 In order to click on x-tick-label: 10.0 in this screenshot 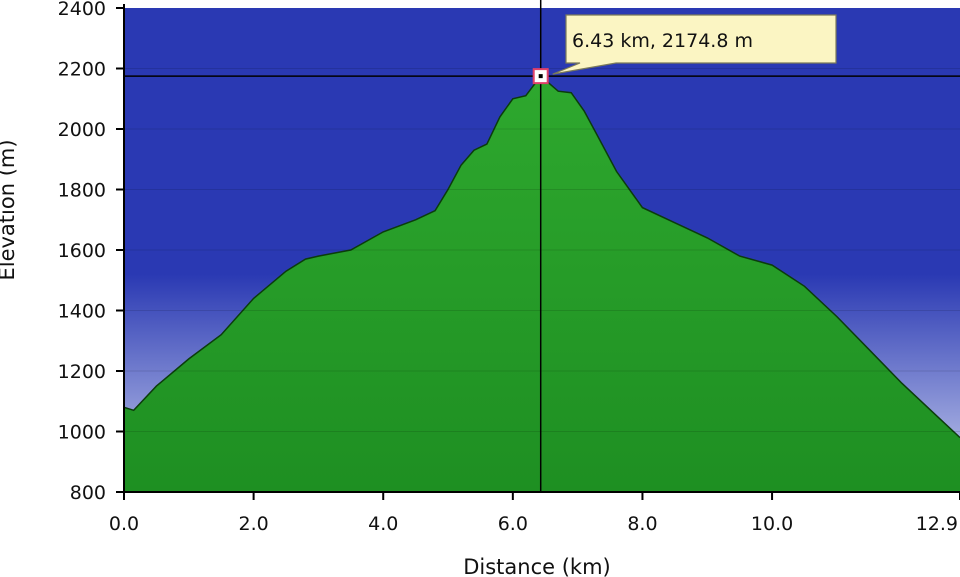, I will do `click(772, 524)`.